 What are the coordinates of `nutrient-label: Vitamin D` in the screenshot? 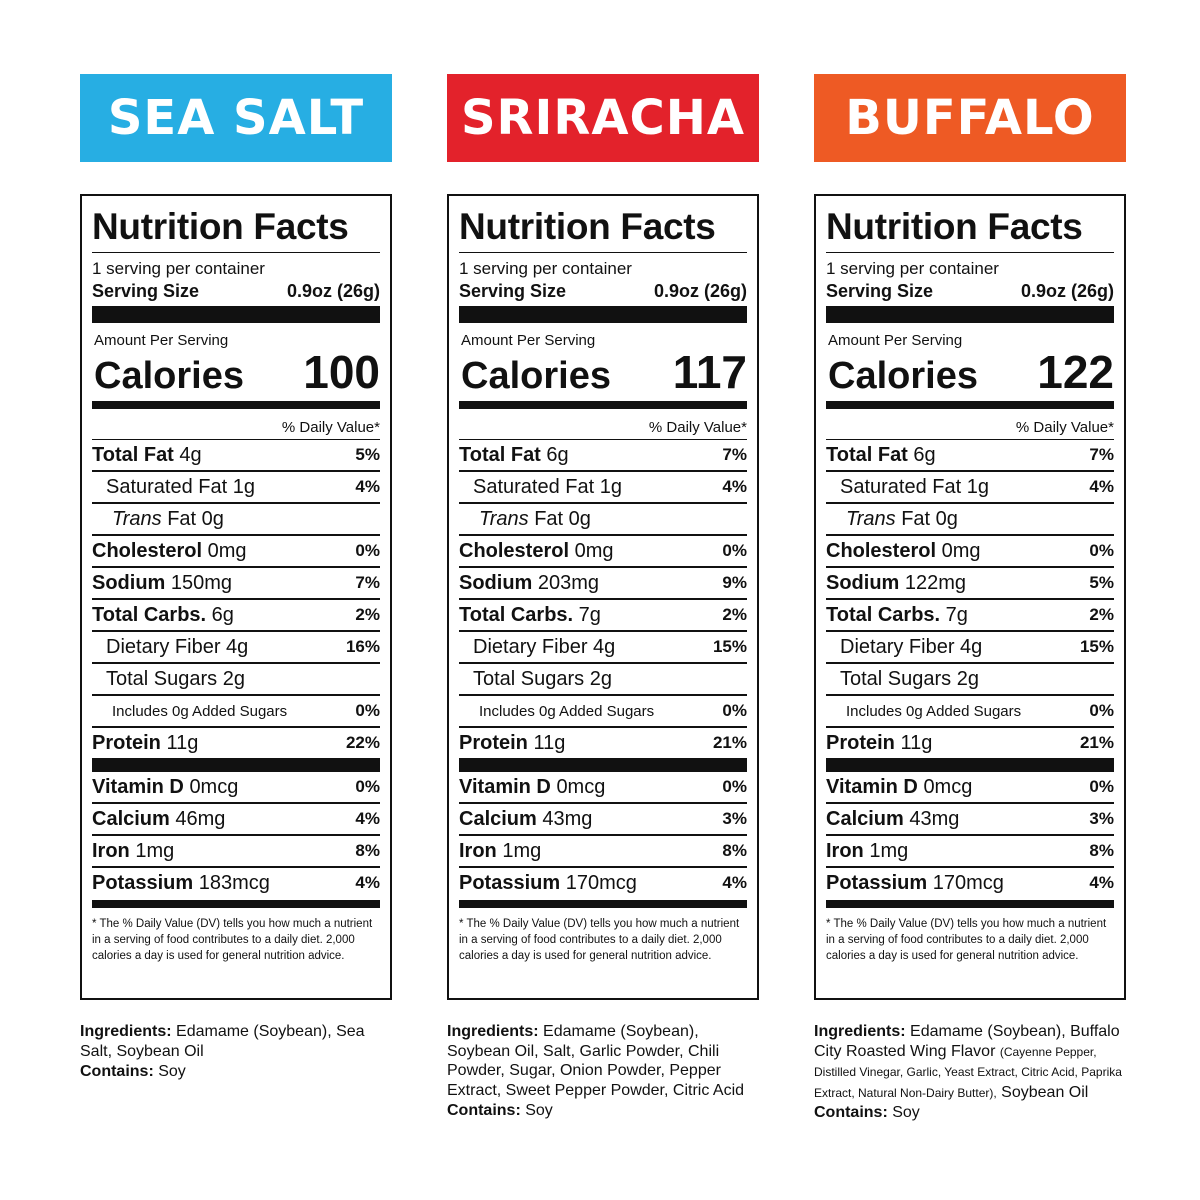 It's located at (505, 786).